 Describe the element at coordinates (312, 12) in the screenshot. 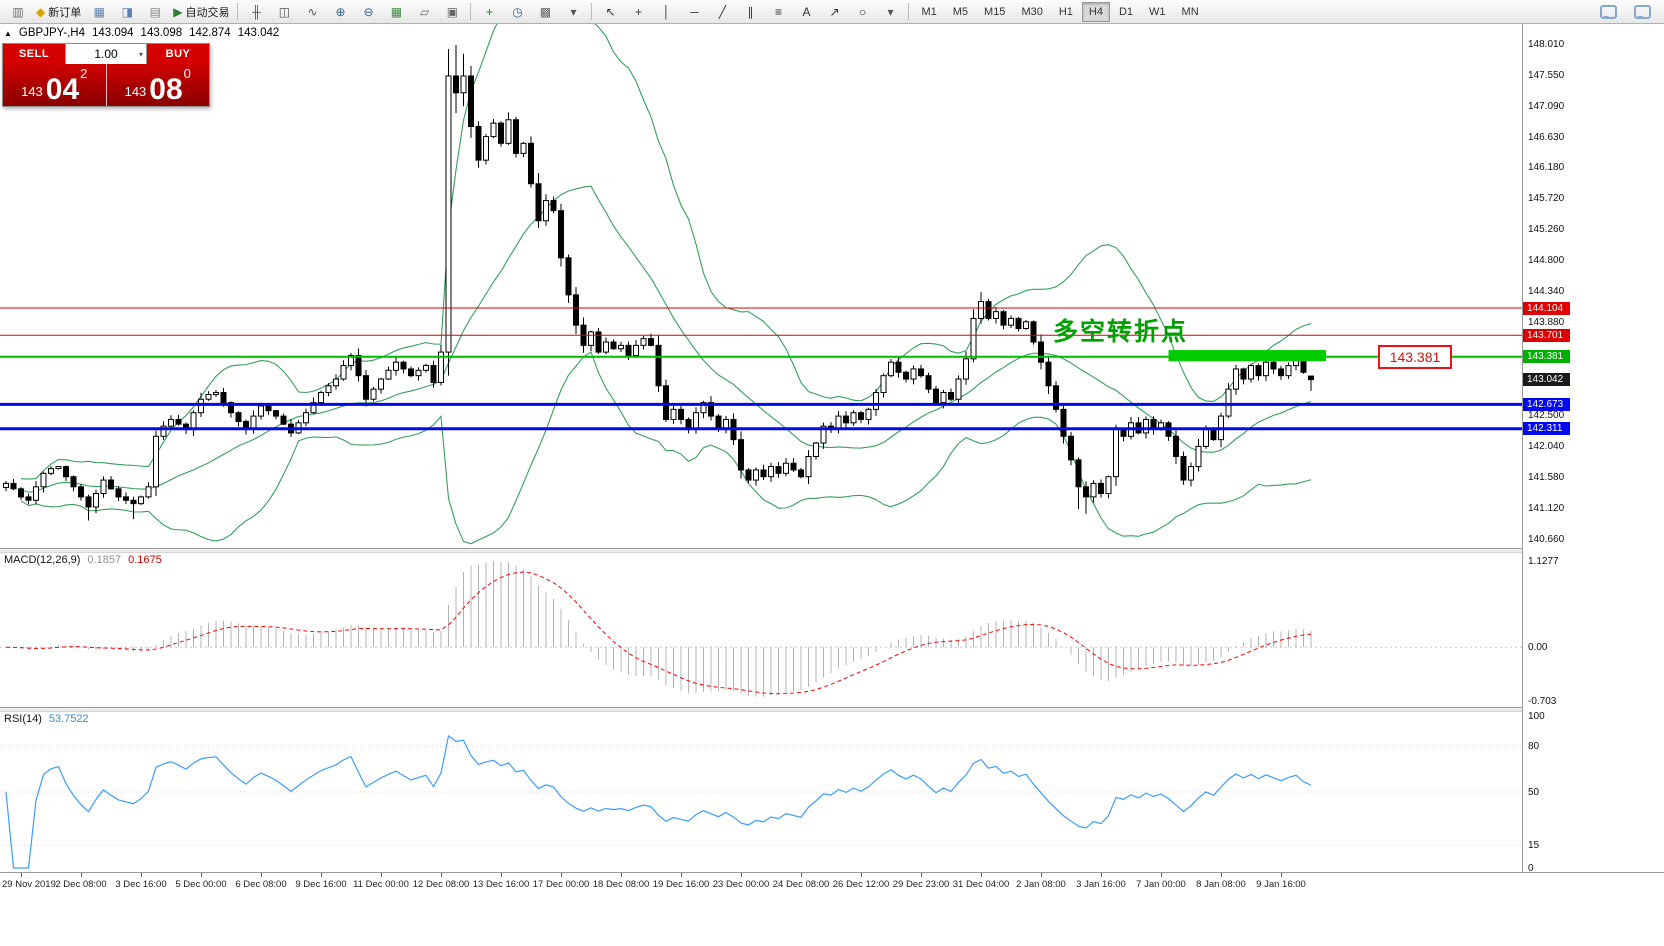

I see `line-chart-icon: ∿` at that location.